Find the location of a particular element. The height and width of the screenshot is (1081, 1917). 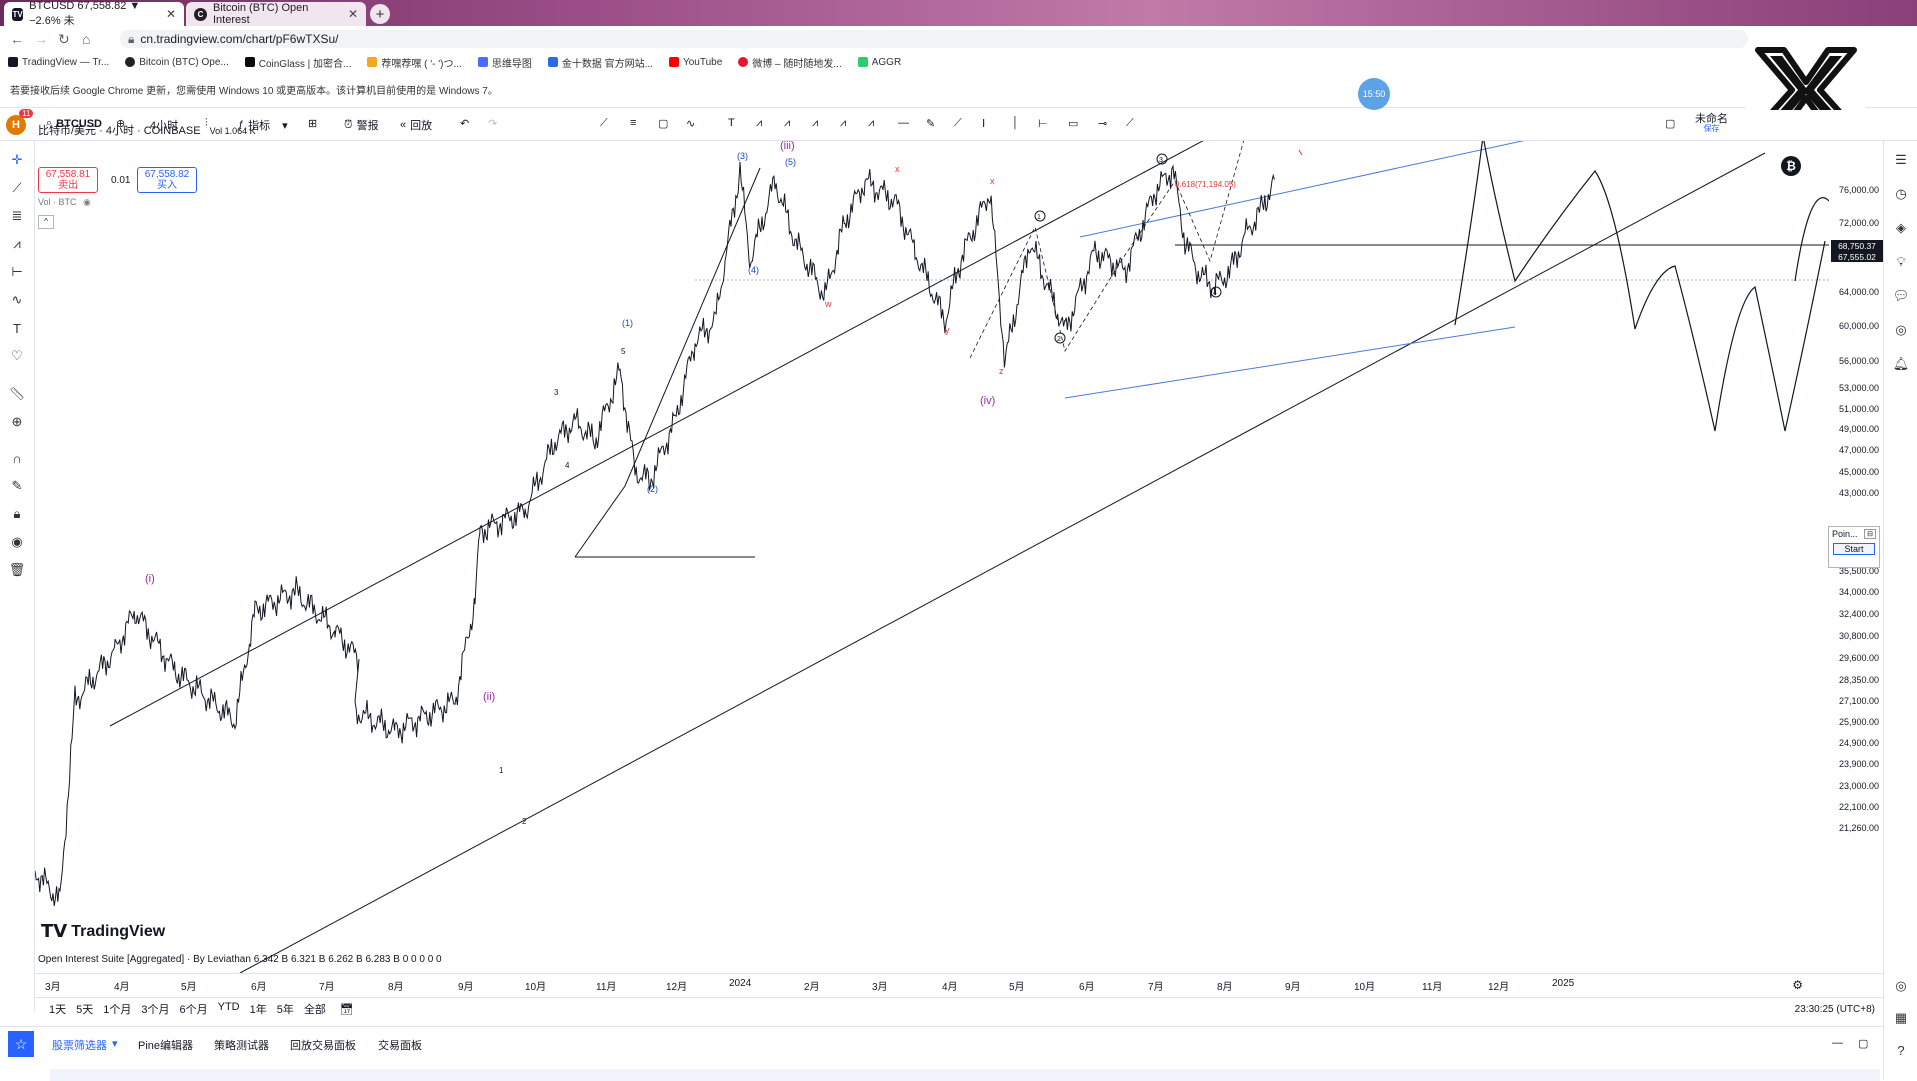

point-widget: Poin... ⊟ Start is located at coordinates (1854, 547).